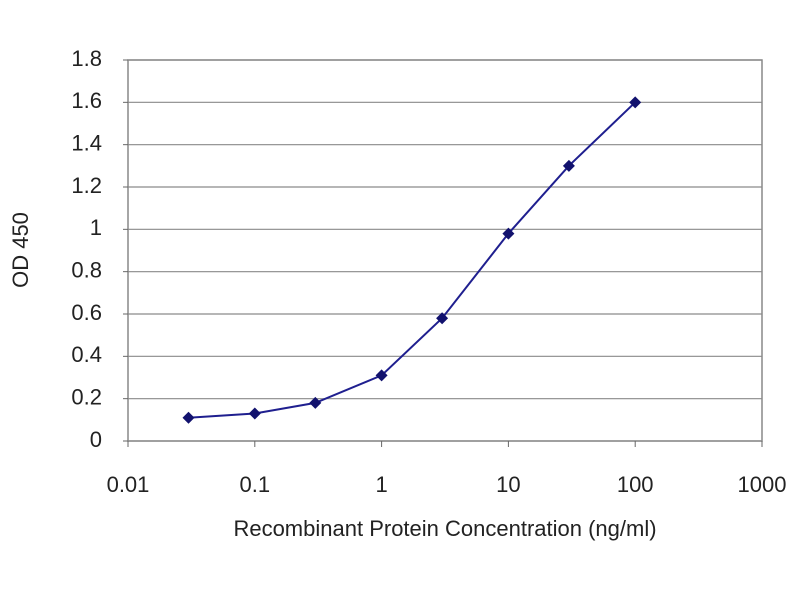  Describe the element at coordinates (20, 250) in the screenshot. I see `y-axis-label: OD 450` at that location.